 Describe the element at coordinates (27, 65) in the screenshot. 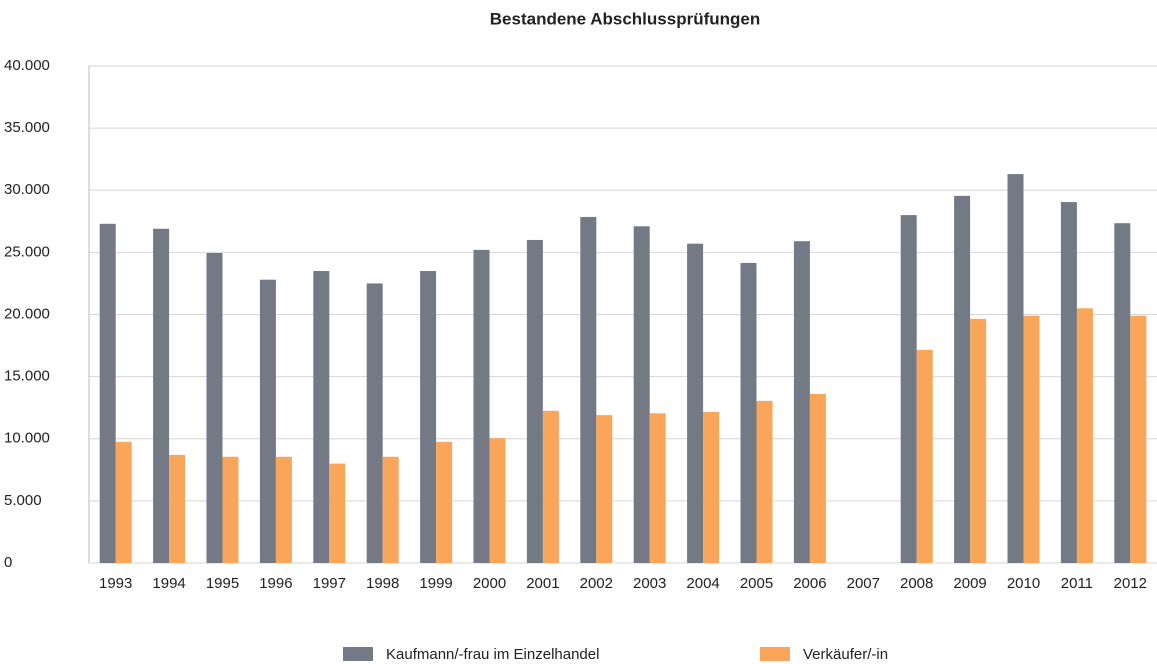

I see `y-tick-label: 40.000` at that location.